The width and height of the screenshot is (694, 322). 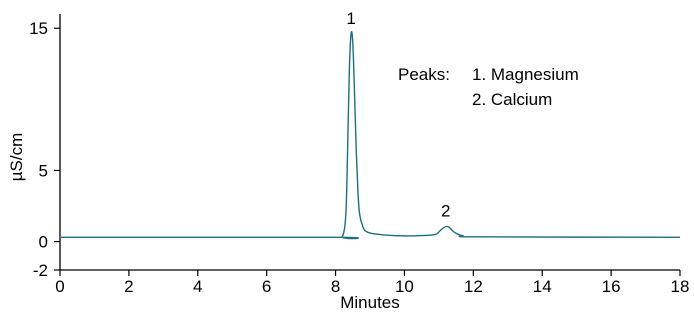 I want to click on peak-label-1: 1, so click(x=350, y=18).